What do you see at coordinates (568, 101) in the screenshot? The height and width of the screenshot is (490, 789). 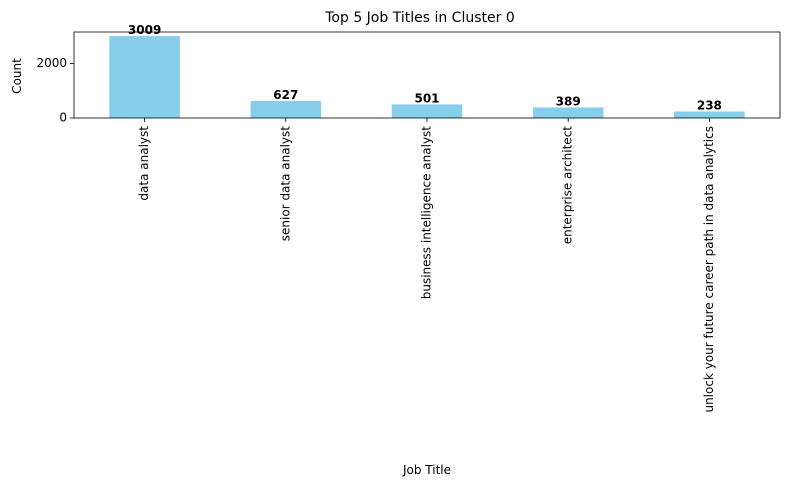 I see `data-label: 389` at bounding box center [568, 101].